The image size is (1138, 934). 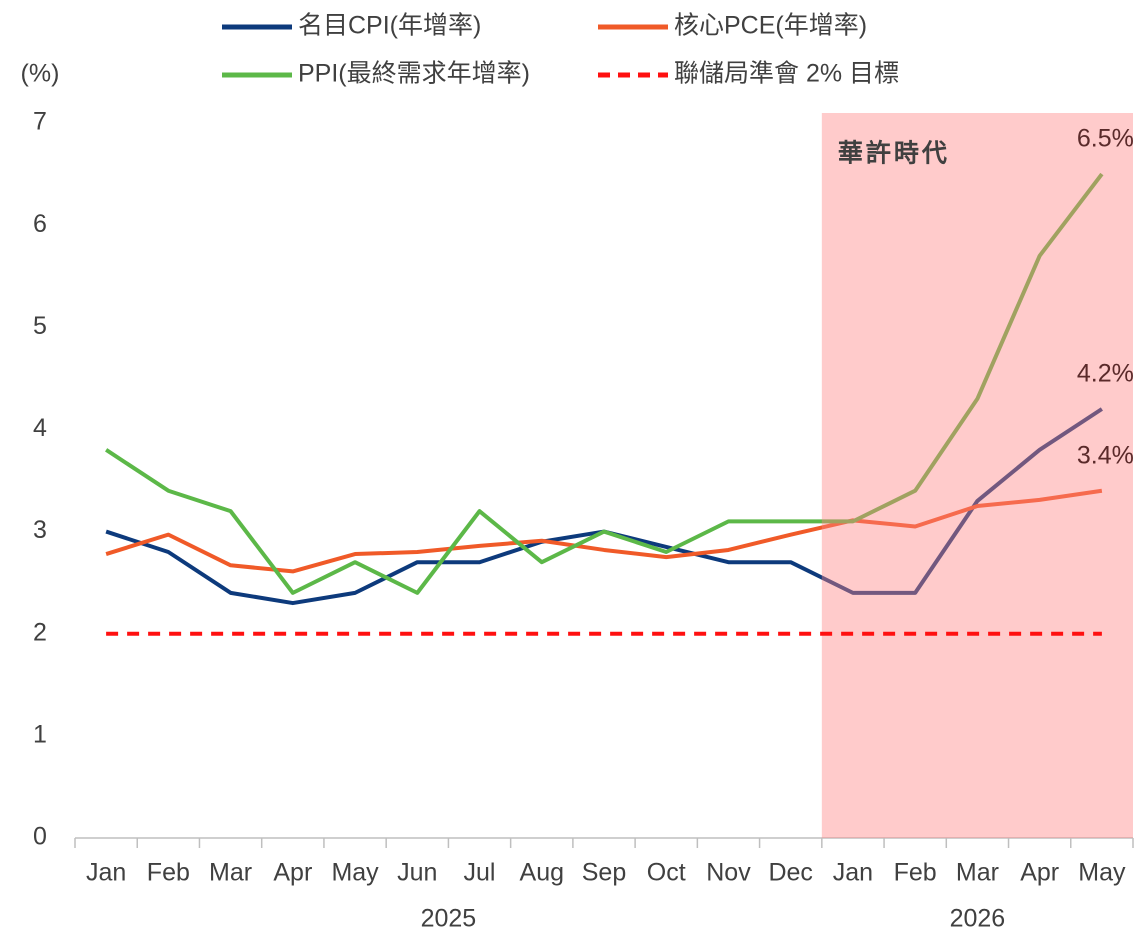 I want to click on y-tick-label: 4, so click(x=40, y=428).